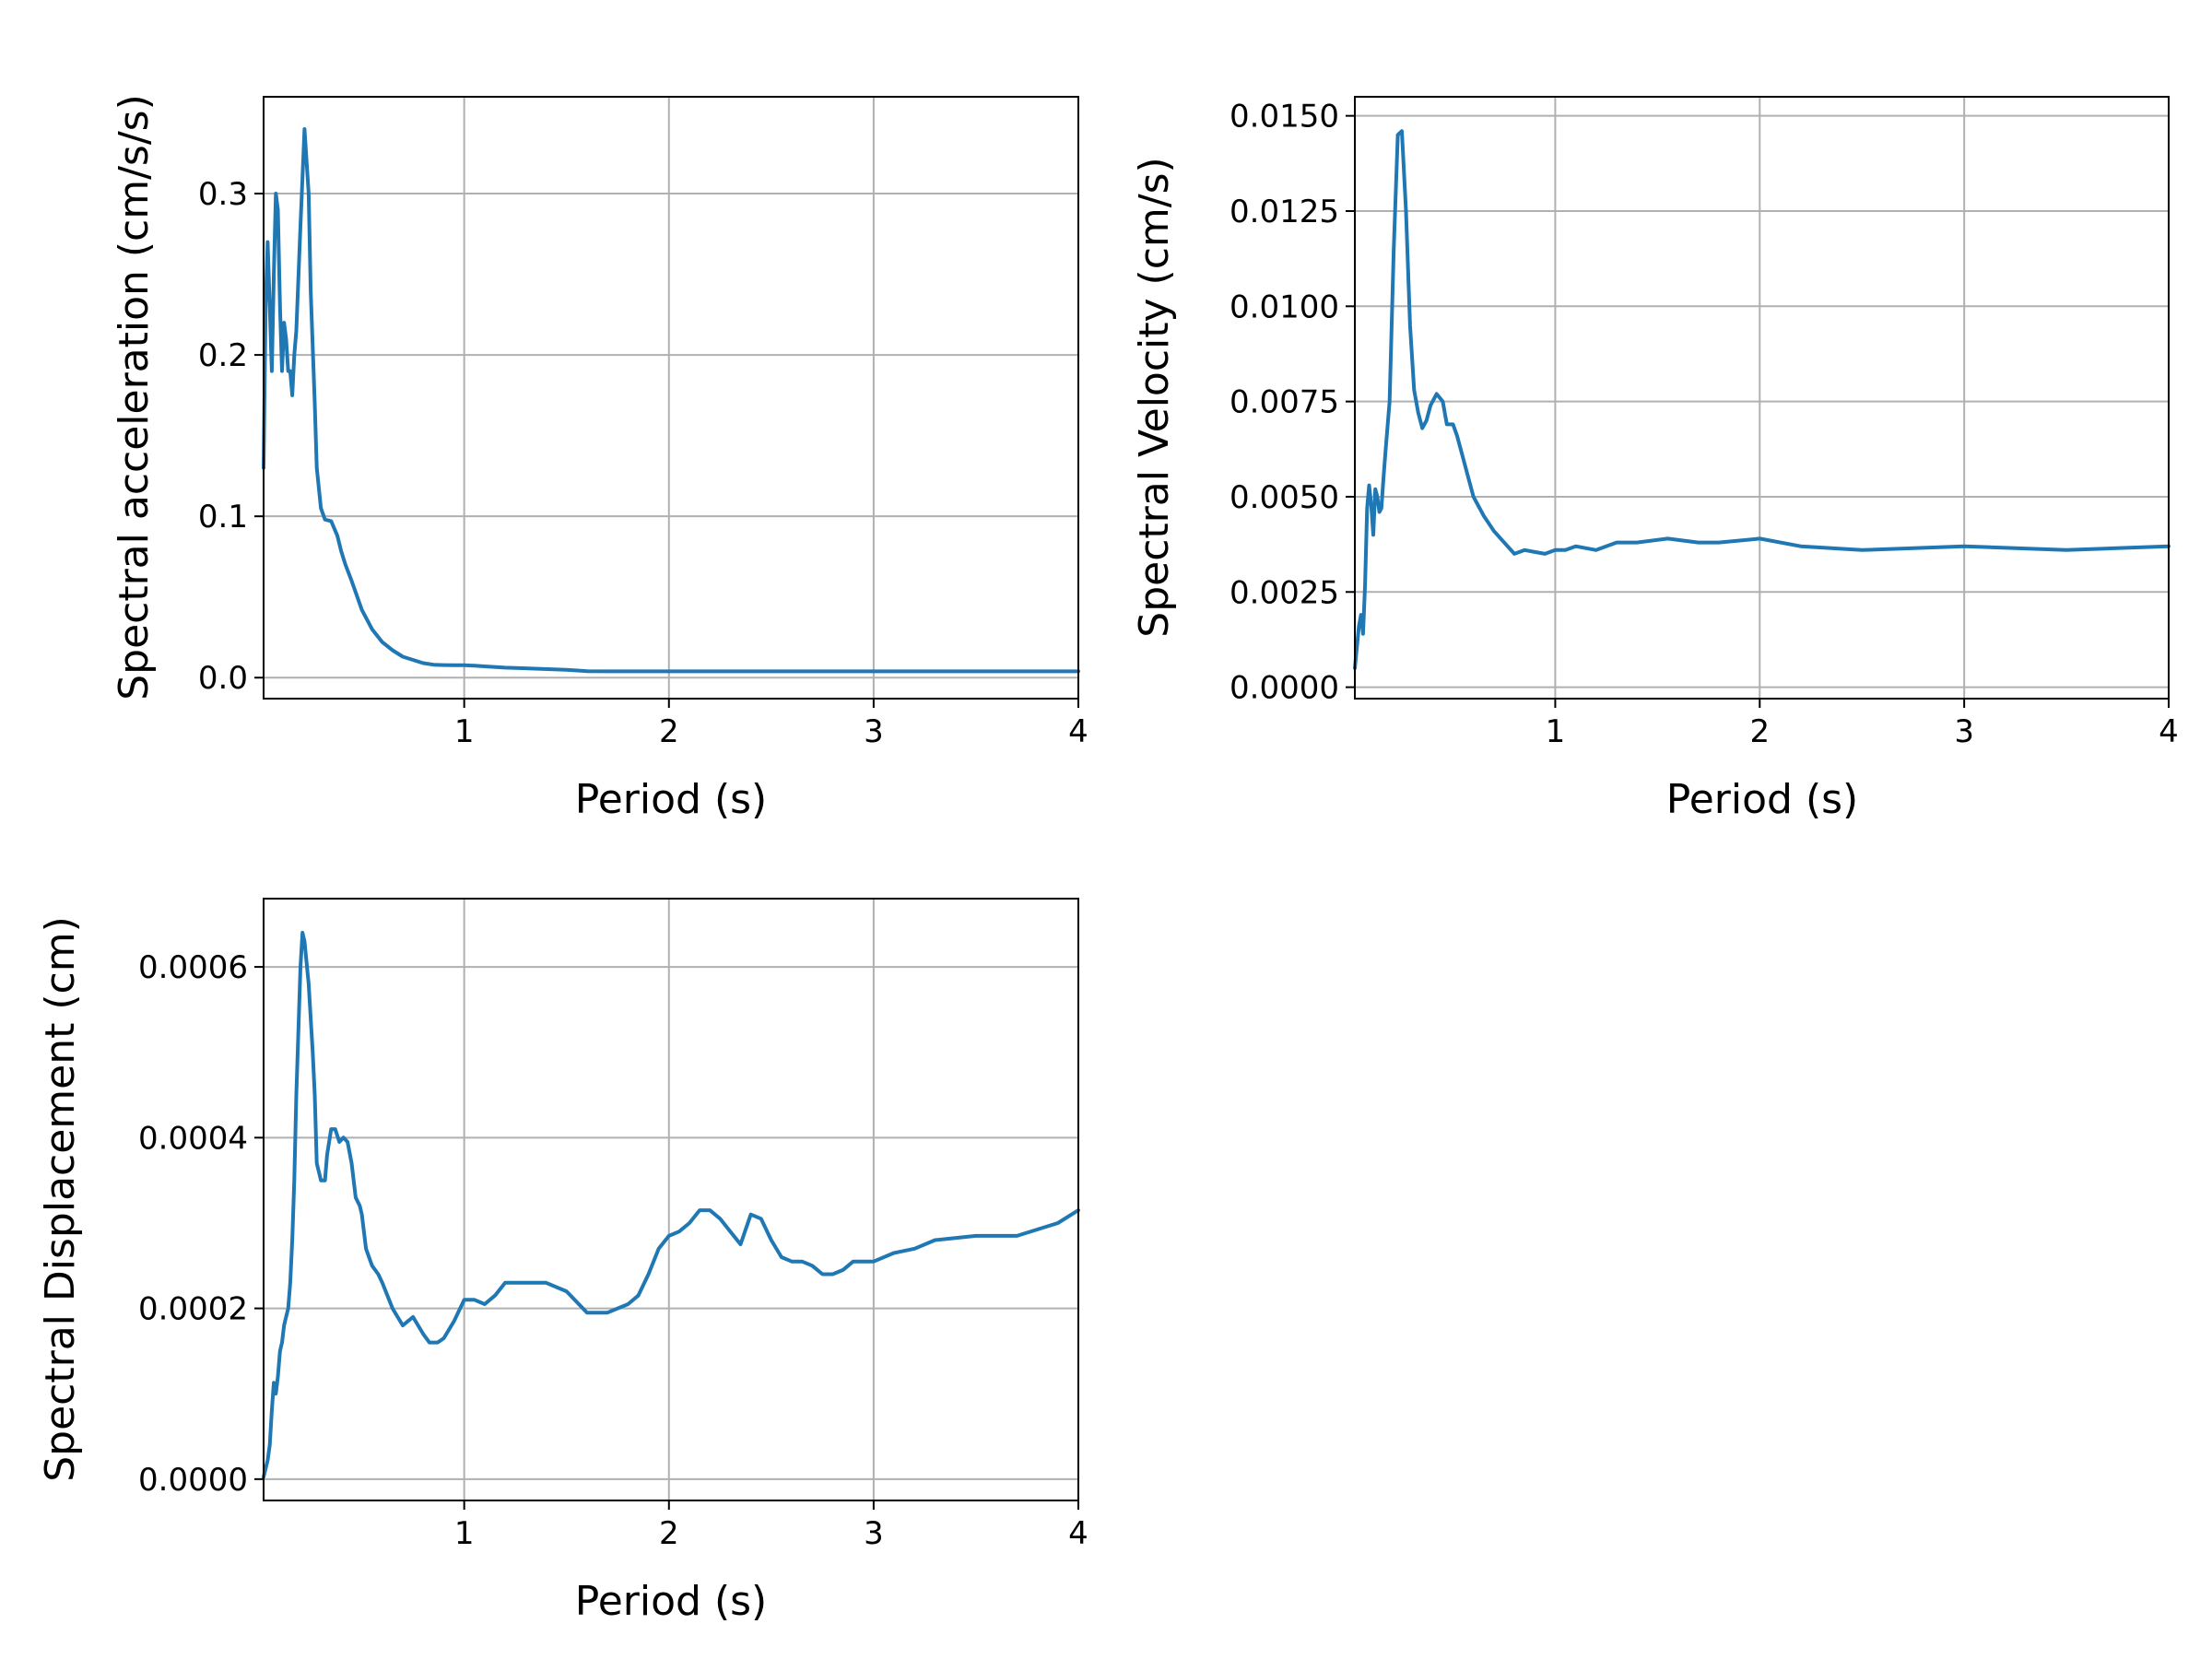 This screenshot has height=1659, width=2212. What do you see at coordinates (1154, 397) in the screenshot?
I see `y-axis-label: Spectral Velocity (cm/s)` at bounding box center [1154, 397].